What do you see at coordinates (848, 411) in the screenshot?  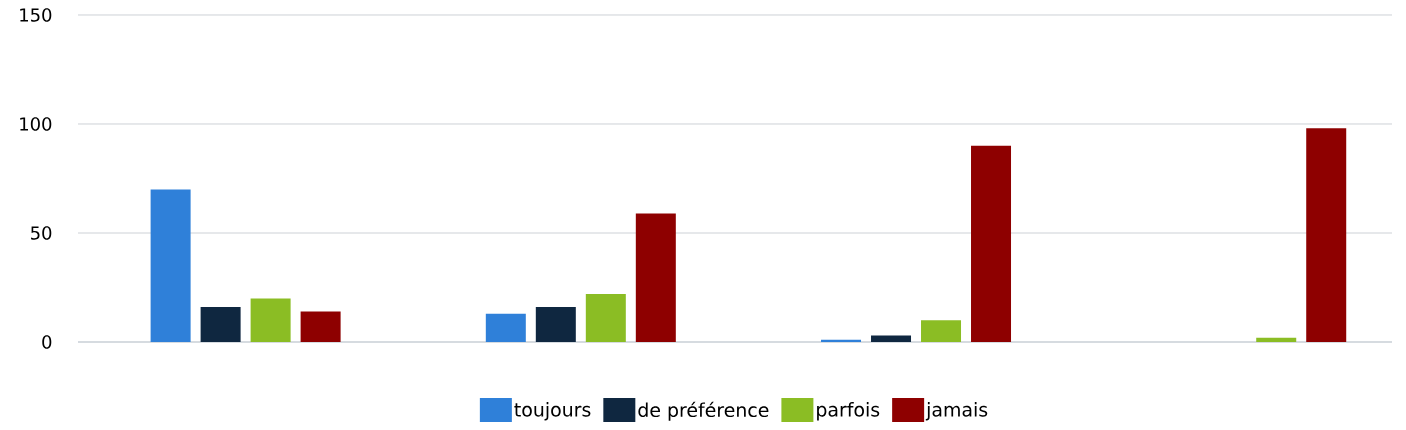 I see `legend-label: parfois` at bounding box center [848, 411].